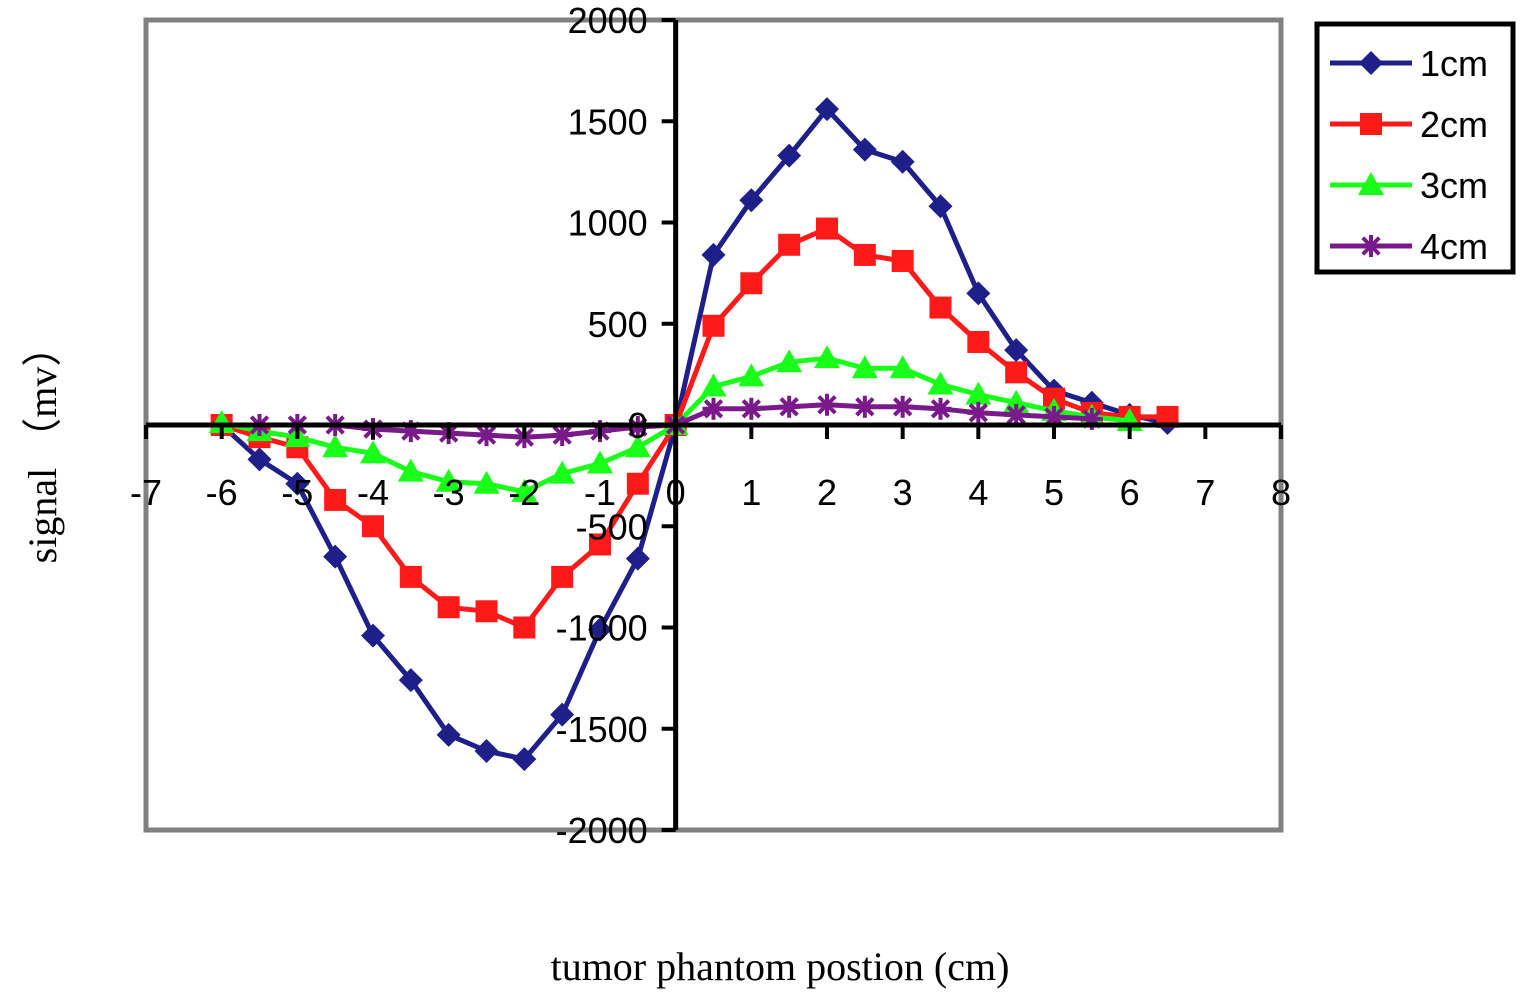 The height and width of the screenshot is (995, 1521). I want to click on legend-item-4cm: 4cm, so click(1409, 246).